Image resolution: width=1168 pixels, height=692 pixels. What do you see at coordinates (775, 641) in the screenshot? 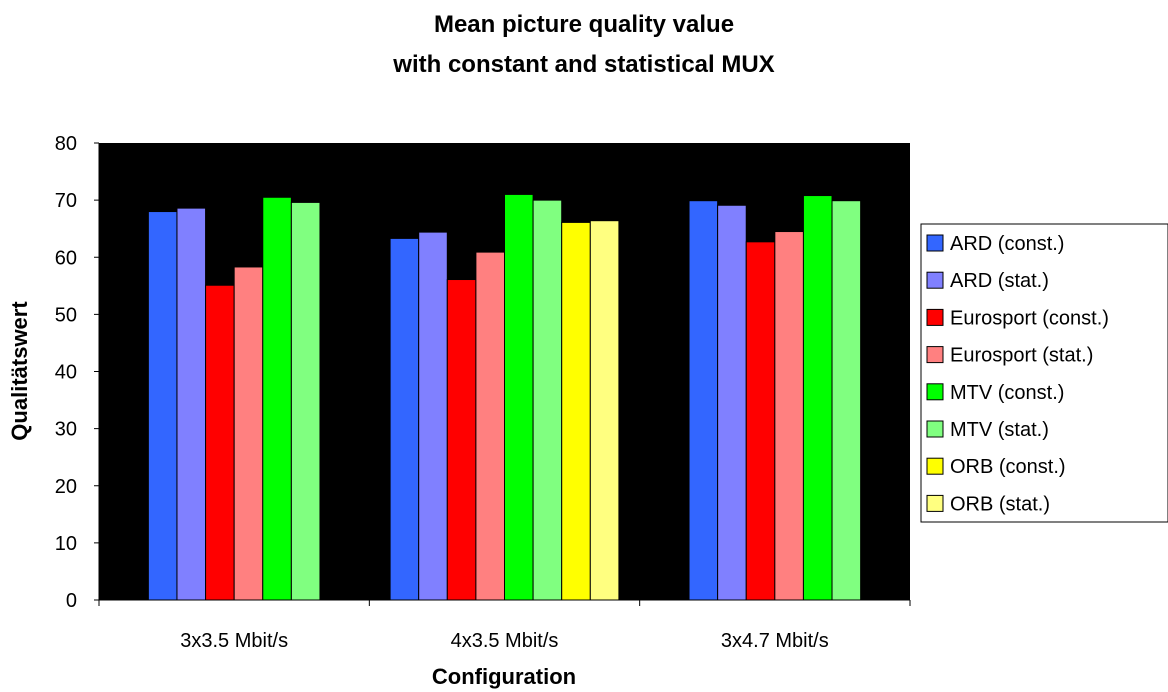
I see `x-tick-label: 3x4.7 Mbit/s` at bounding box center [775, 641].